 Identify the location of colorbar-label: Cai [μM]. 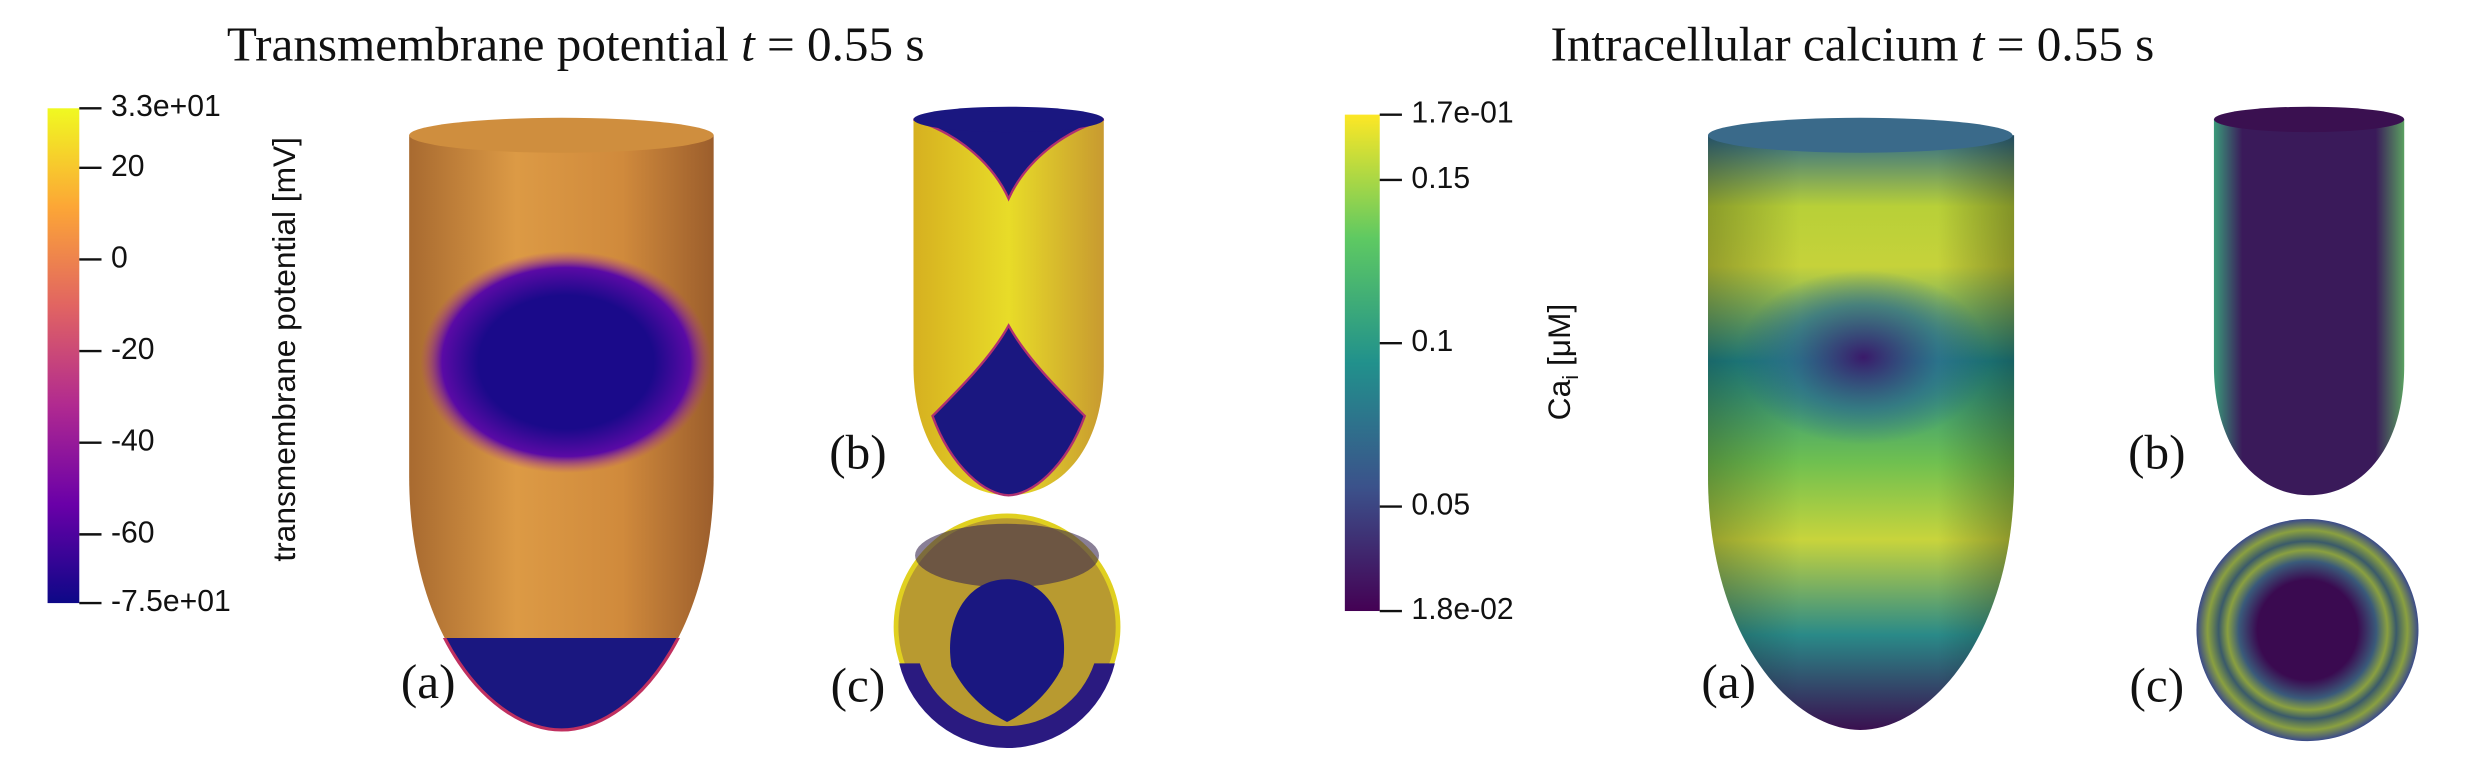
(1562, 362).